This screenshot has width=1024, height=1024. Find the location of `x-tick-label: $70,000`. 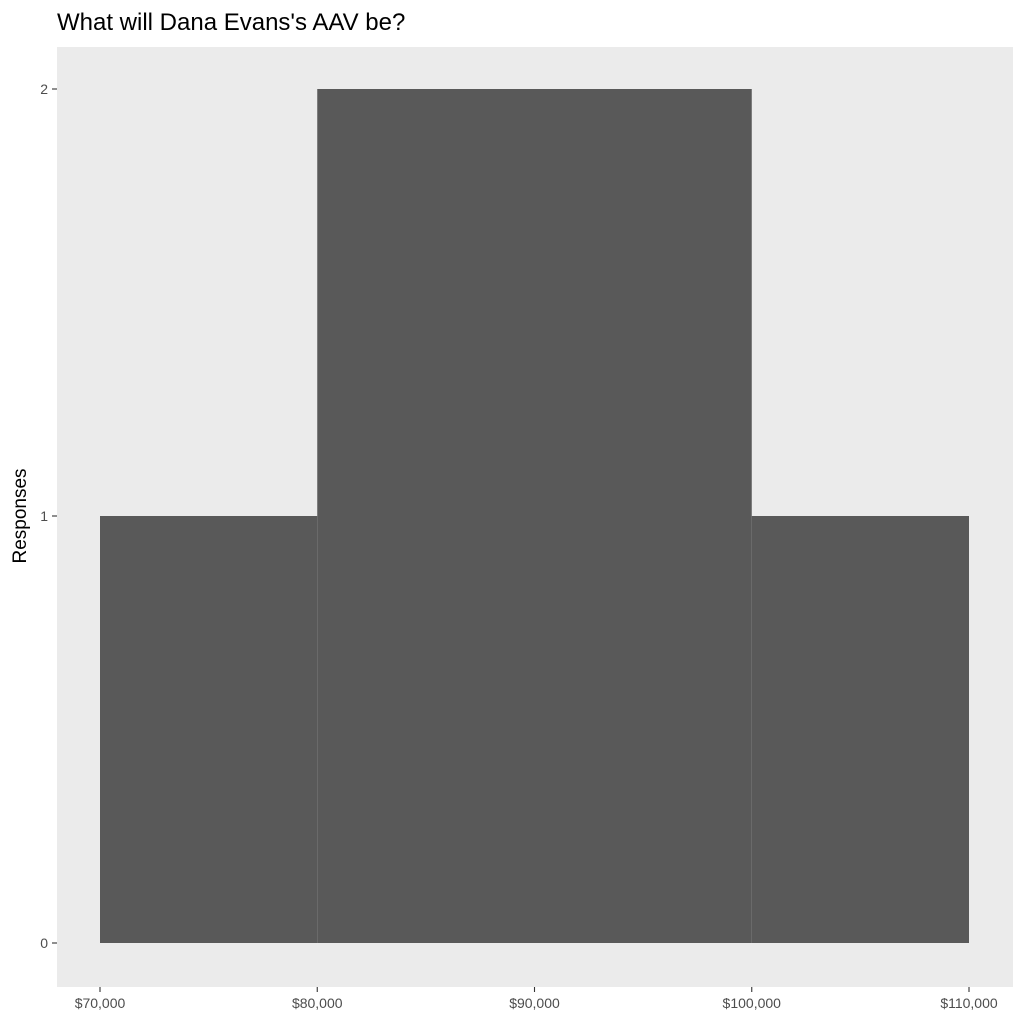

x-tick-label: $70,000 is located at coordinates (100, 1003).